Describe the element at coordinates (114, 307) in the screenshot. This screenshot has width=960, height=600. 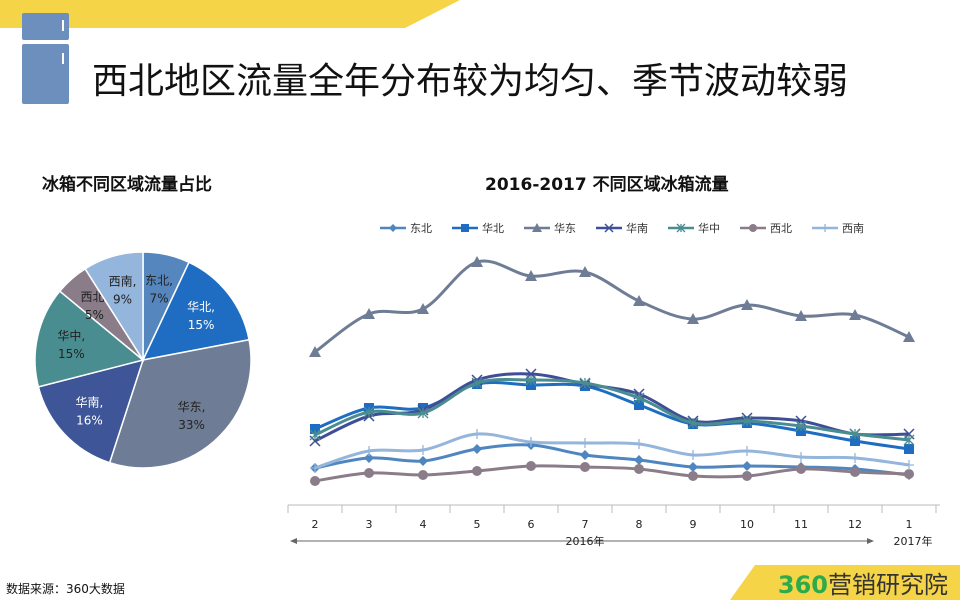
I see `pie-slice-西南` at that location.